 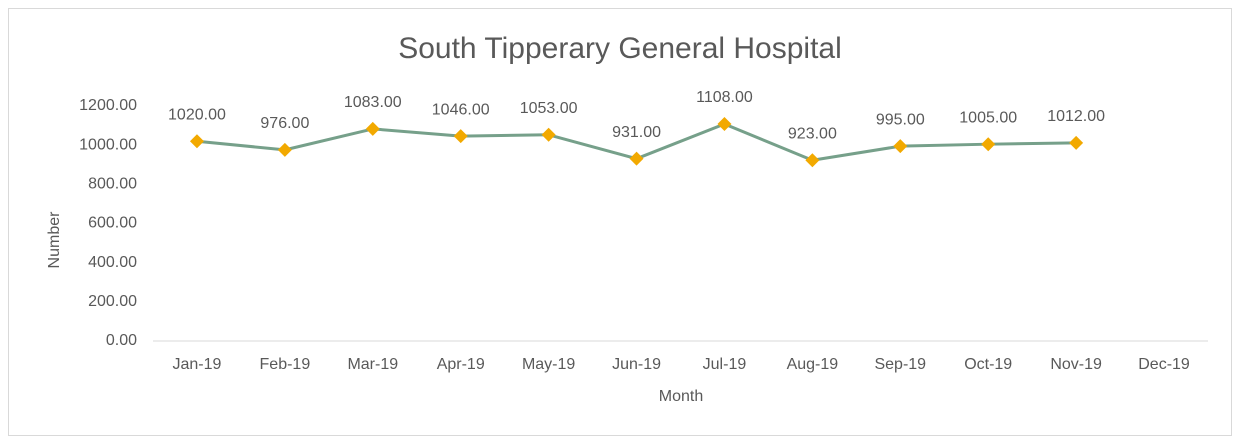 What do you see at coordinates (197, 114) in the screenshot?
I see `data-label: 1020.00` at bounding box center [197, 114].